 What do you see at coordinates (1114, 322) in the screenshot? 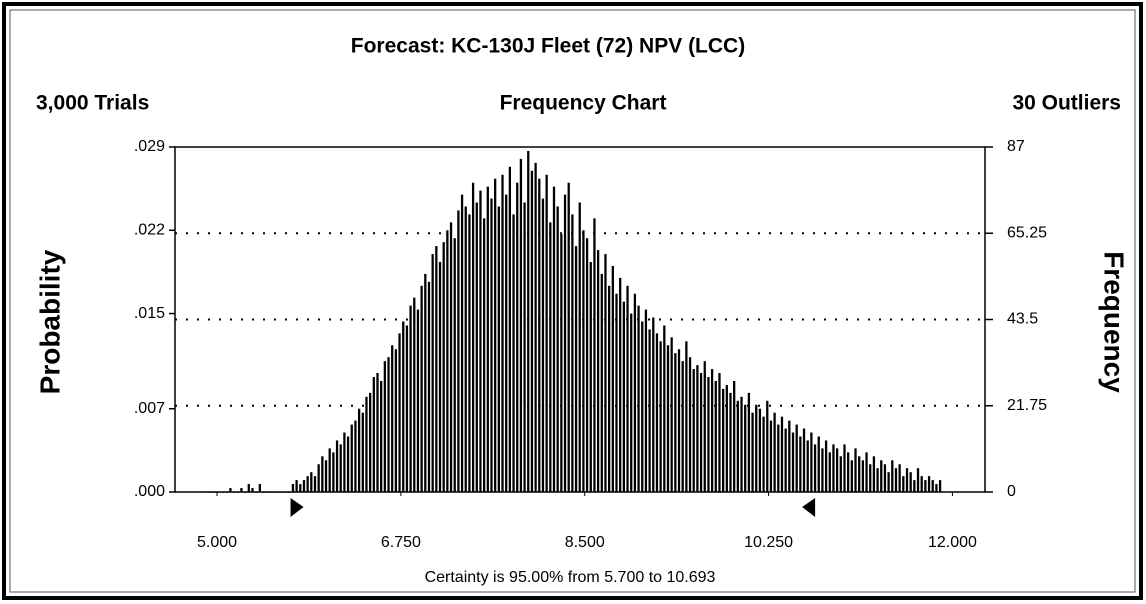
I see `y2-axis-label: Frequency` at bounding box center [1114, 322].